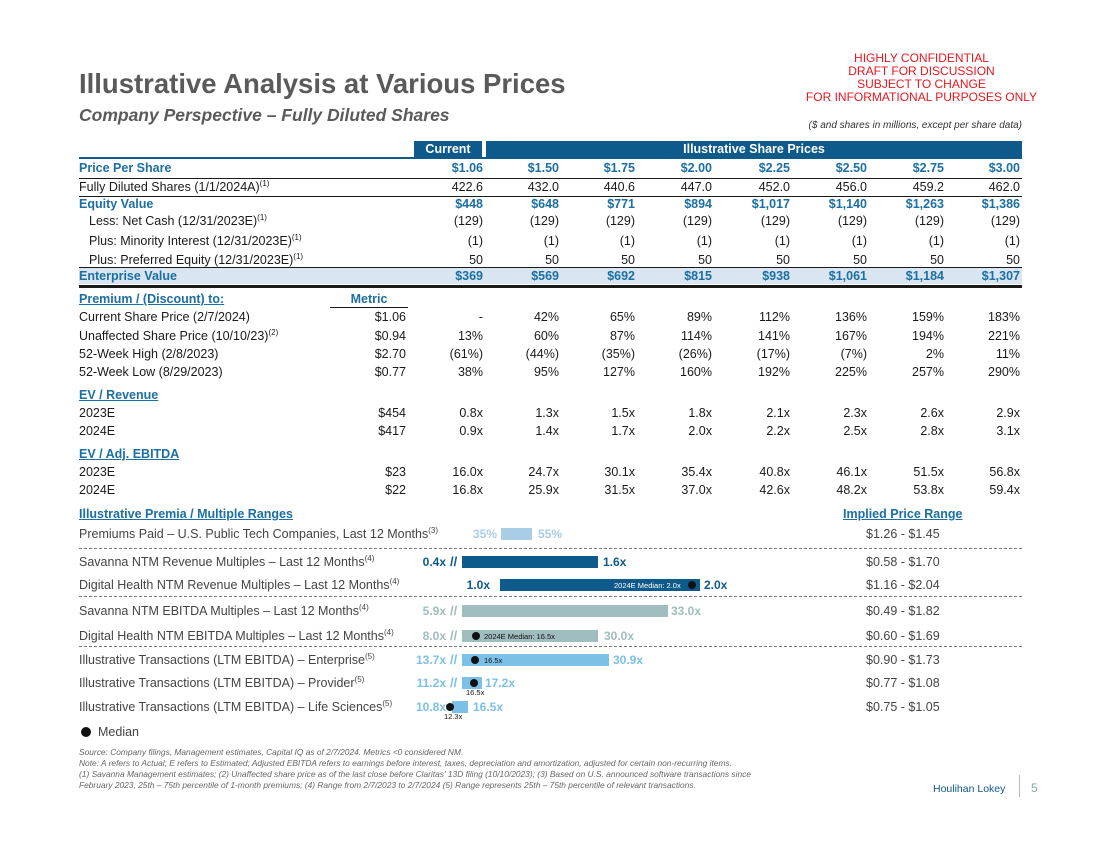  I want to click on premium-cell: 2%, so click(934, 354).